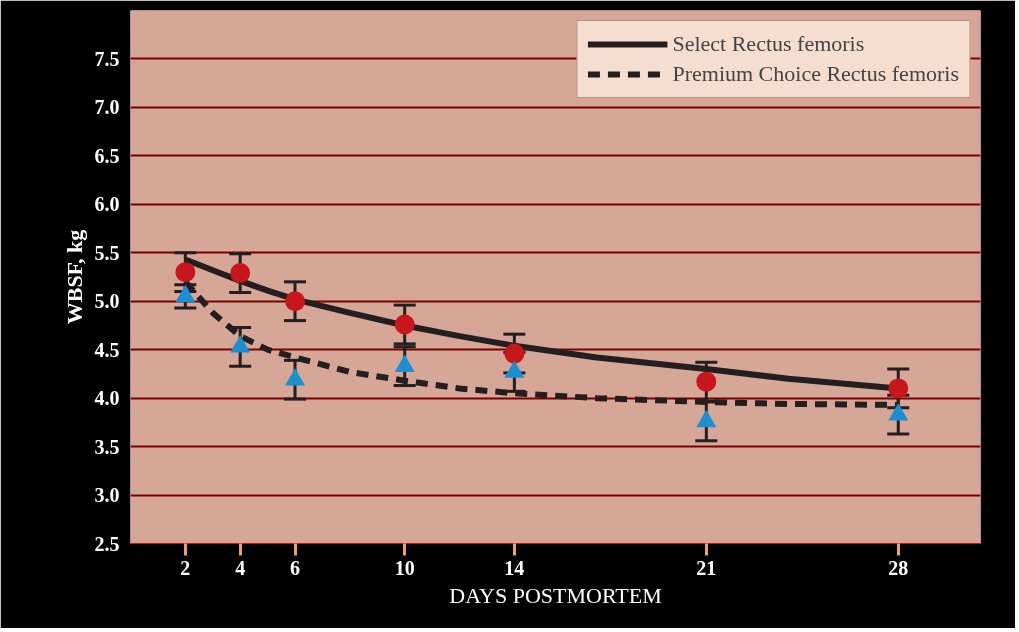 This screenshot has width=1019, height=632. Describe the element at coordinates (107, 446) in the screenshot. I see `y-tick-label: 3.5` at that location.